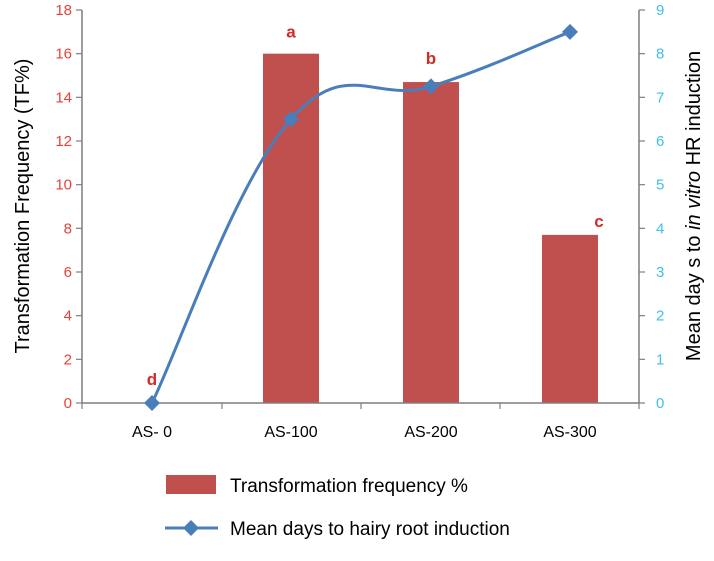 This screenshot has width=714, height=561. What do you see at coordinates (370, 529) in the screenshot?
I see `legend-line-label: Mean days to hairy root induction` at bounding box center [370, 529].